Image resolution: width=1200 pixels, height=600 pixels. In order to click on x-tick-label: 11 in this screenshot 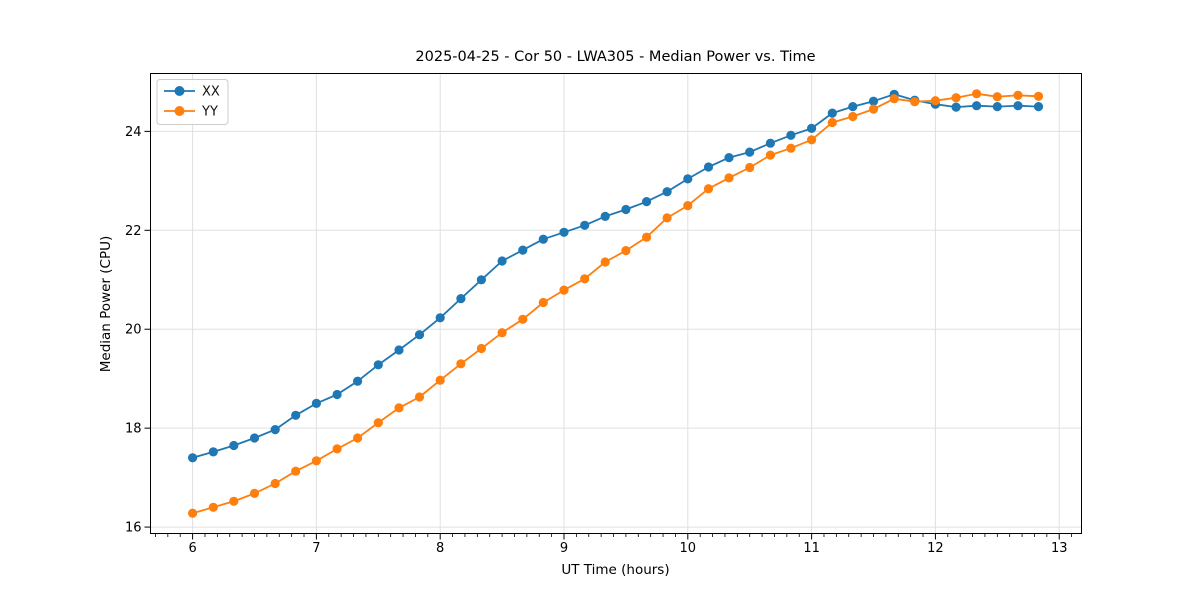, I will do `click(811, 548)`.